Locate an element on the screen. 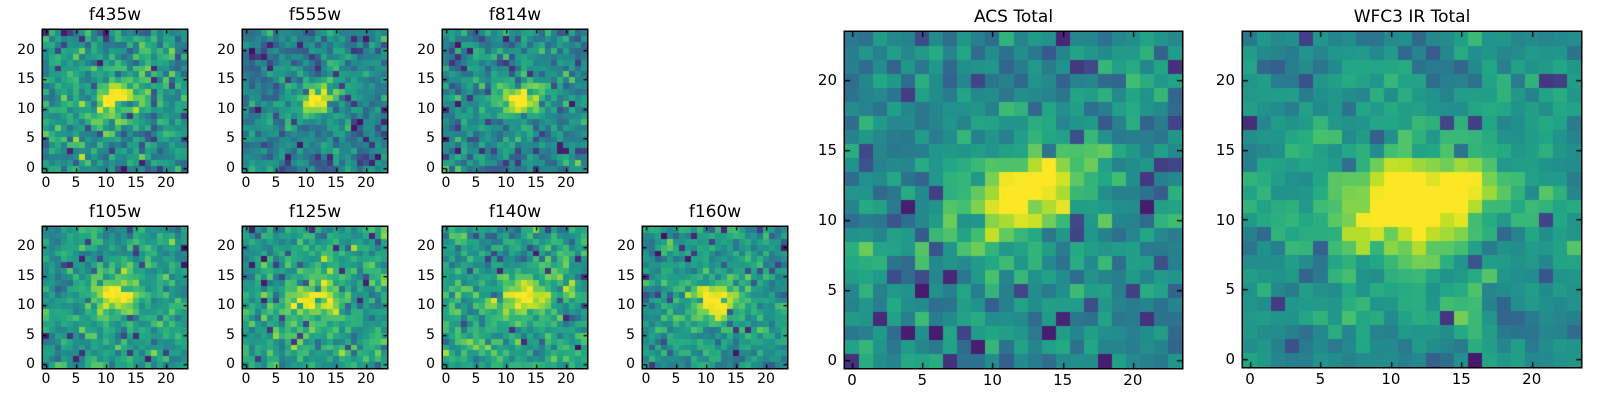  panel-f555w: f555w 0 5 10 15 20 0 5 10 15 20 is located at coordinates (302, 98).